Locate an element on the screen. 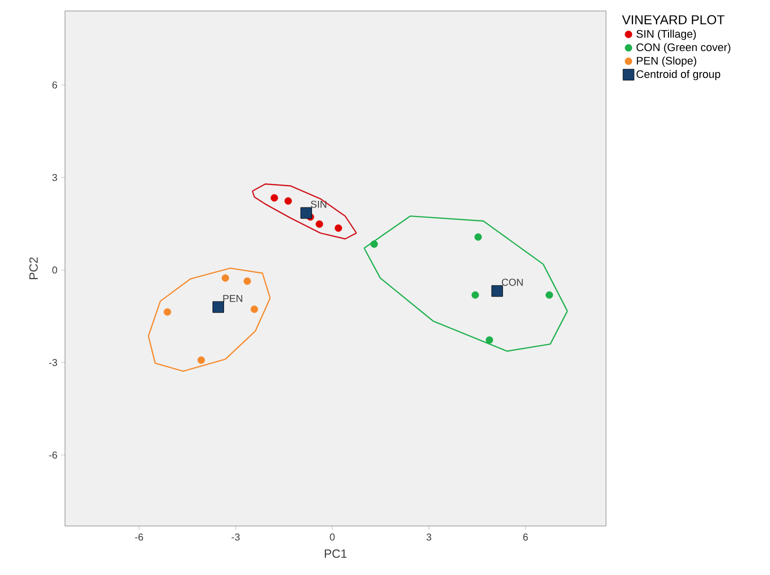  x-axis-title: PC1 is located at coordinates (335, 553).